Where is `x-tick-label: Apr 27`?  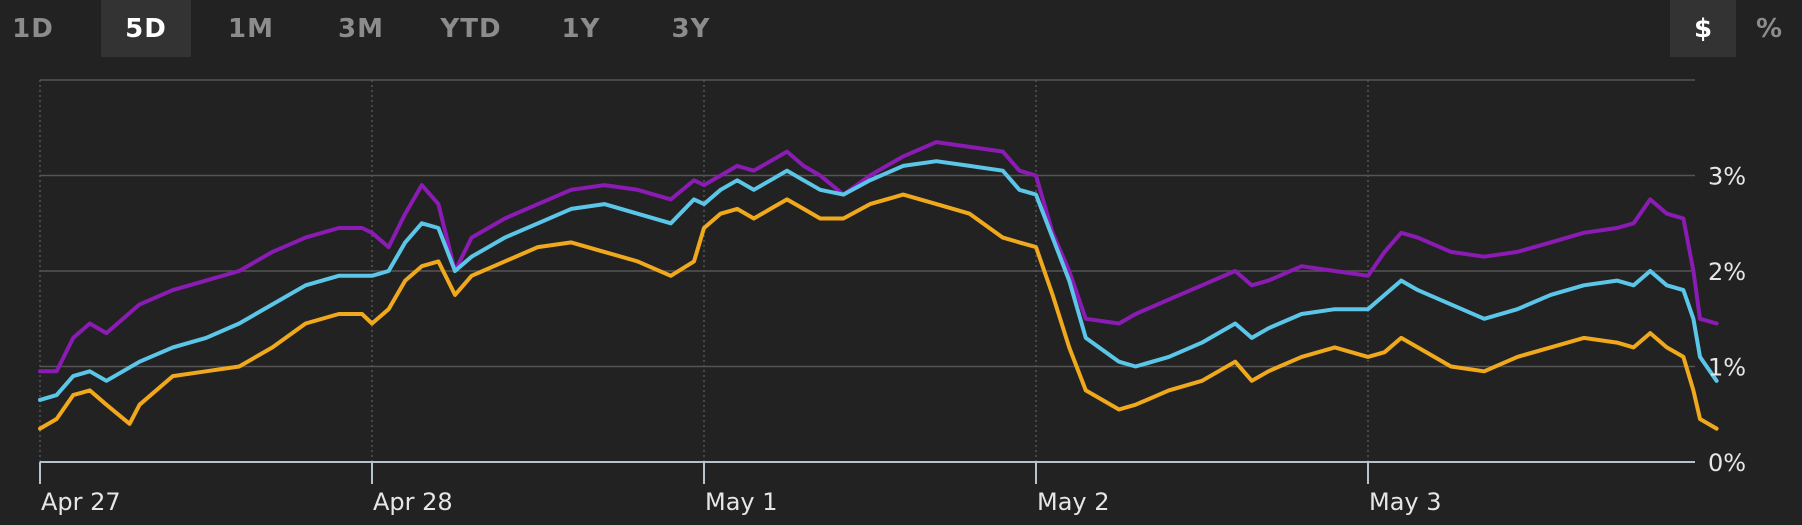
x-tick-label: Apr 27 is located at coordinates (81, 502).